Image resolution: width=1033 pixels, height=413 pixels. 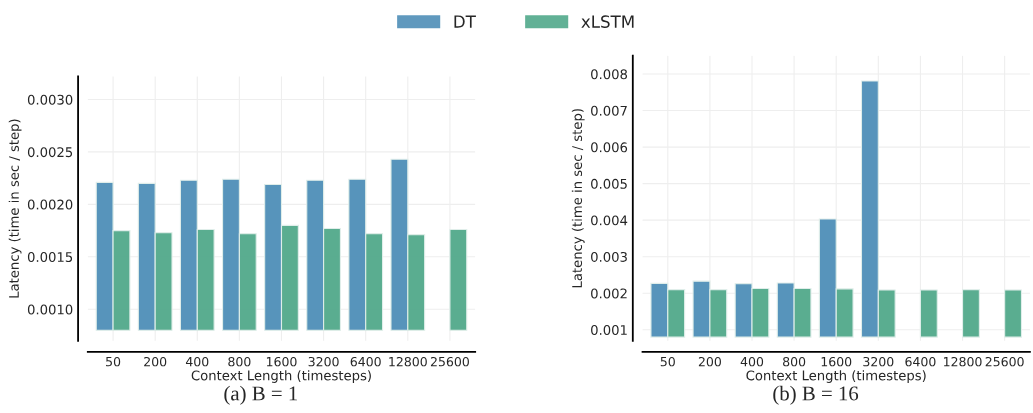 I want to click on y-tick-label: 0.003, so click(x=609, y=256).